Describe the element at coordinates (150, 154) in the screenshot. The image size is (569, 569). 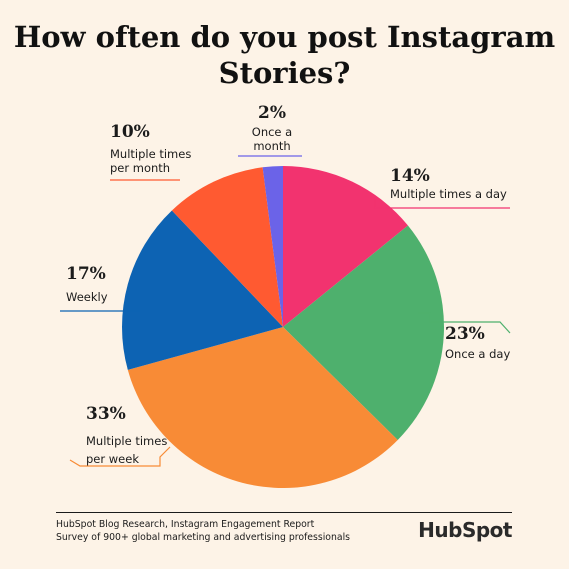
I see `slice-label-5-line-1: Multiple times` at that location.